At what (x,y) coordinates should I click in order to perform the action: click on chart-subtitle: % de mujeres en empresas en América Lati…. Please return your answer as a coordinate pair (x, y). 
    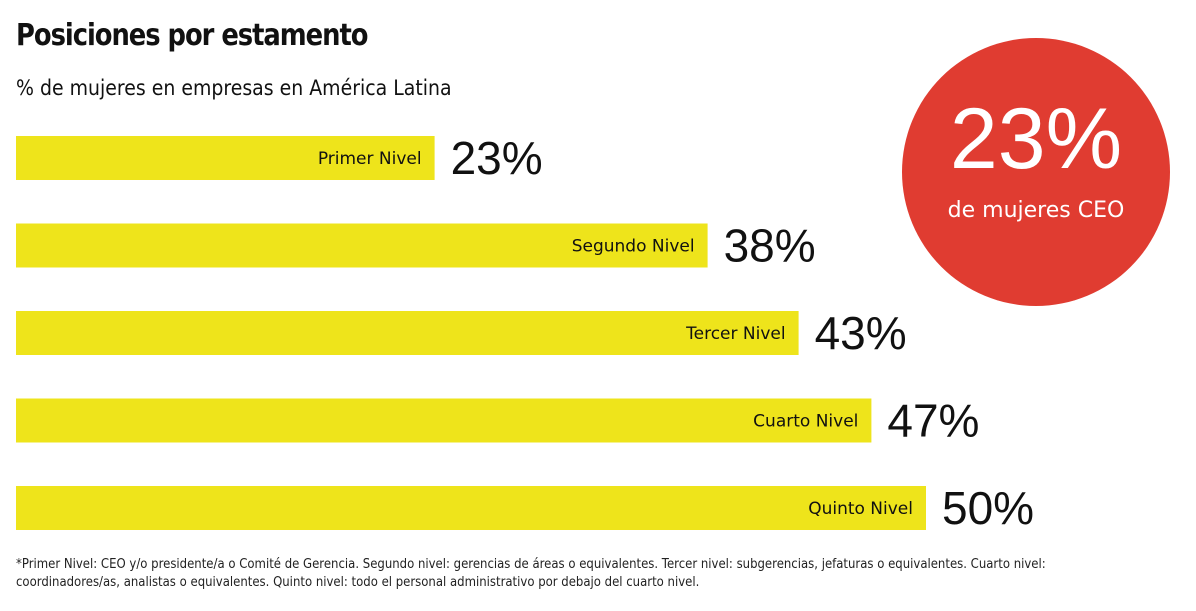
    Looking at the image, I should click on (234, 88).